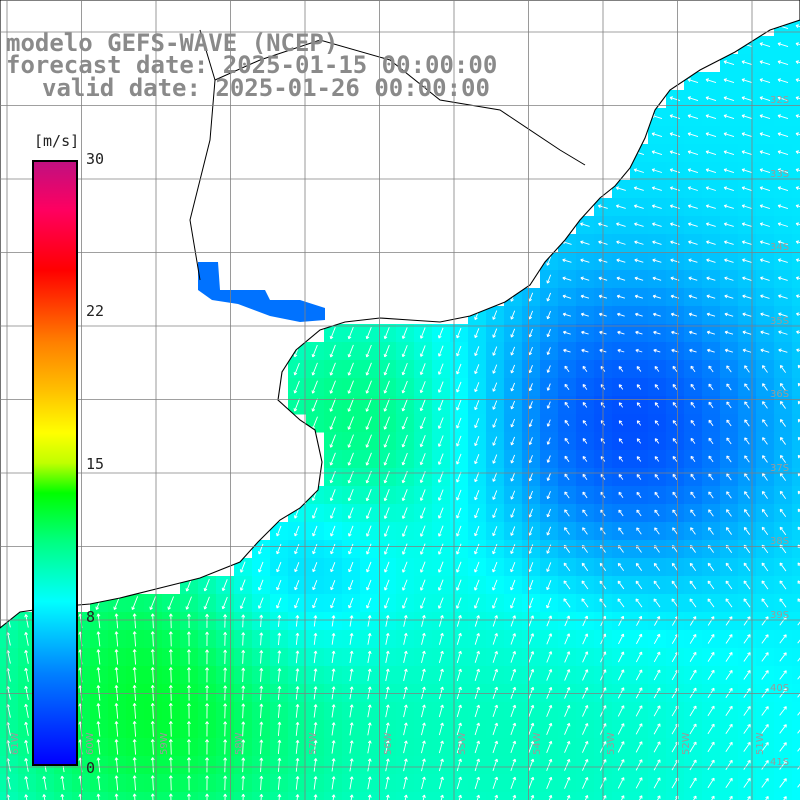 This screenshot has width=800, height=800. Describe the element at coordinates (780, 615) in the screenshot. I see `lat-label: 39S` at that location.